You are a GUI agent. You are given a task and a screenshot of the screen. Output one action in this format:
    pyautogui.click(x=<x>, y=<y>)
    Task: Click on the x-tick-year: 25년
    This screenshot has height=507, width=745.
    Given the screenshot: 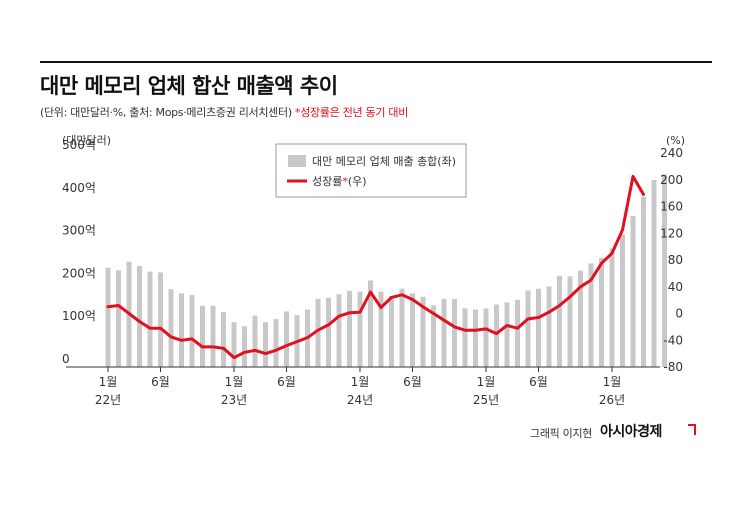 What is the action you would take?
    pyautogui.click(x=486, y=400)
    